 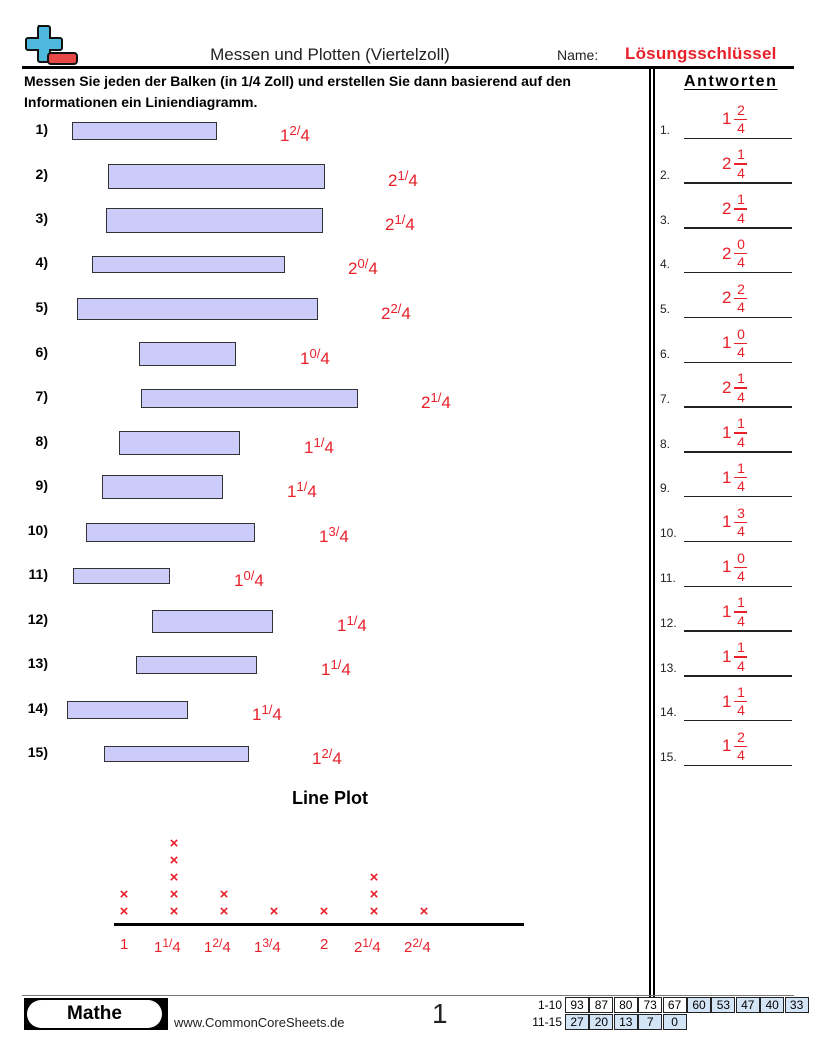 I want to click on plot-tick-label: 13/4, so click(x=267, y=946).